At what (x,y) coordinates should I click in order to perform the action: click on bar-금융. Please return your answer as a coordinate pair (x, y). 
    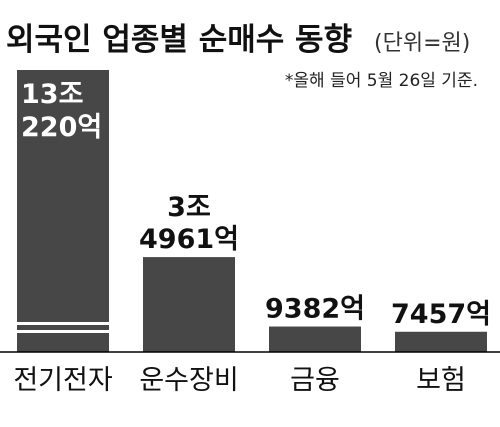
    Looking at the image, I should click on (315, 339).